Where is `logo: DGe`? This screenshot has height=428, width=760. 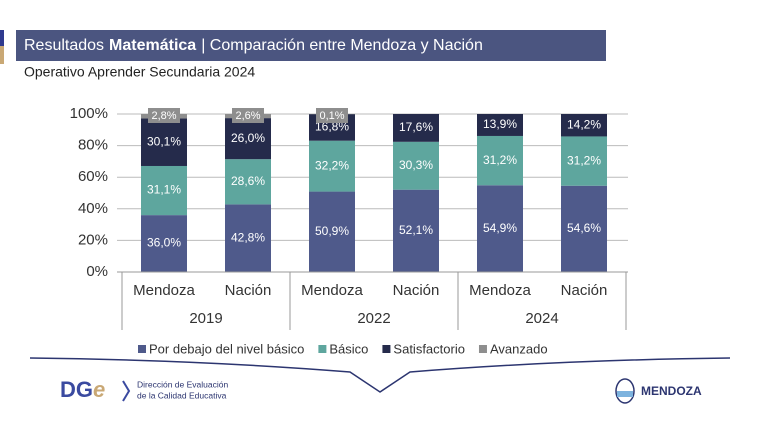 logo: DGe is located at coordinates (82, 389).